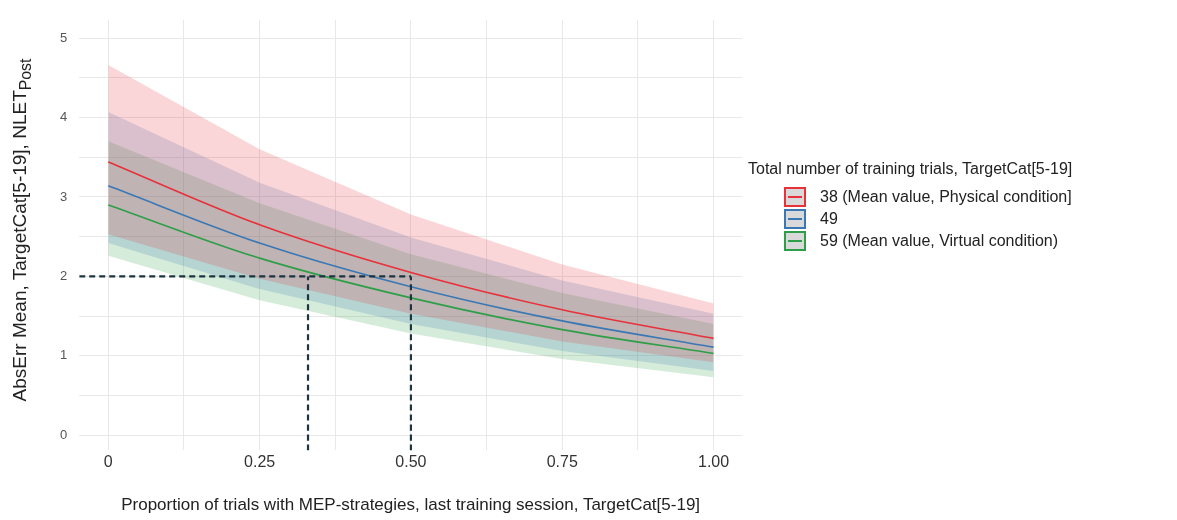  Describe the element at coordinates (64, 355) in the screenshot. I see `y-tick-label: 1` at that location.